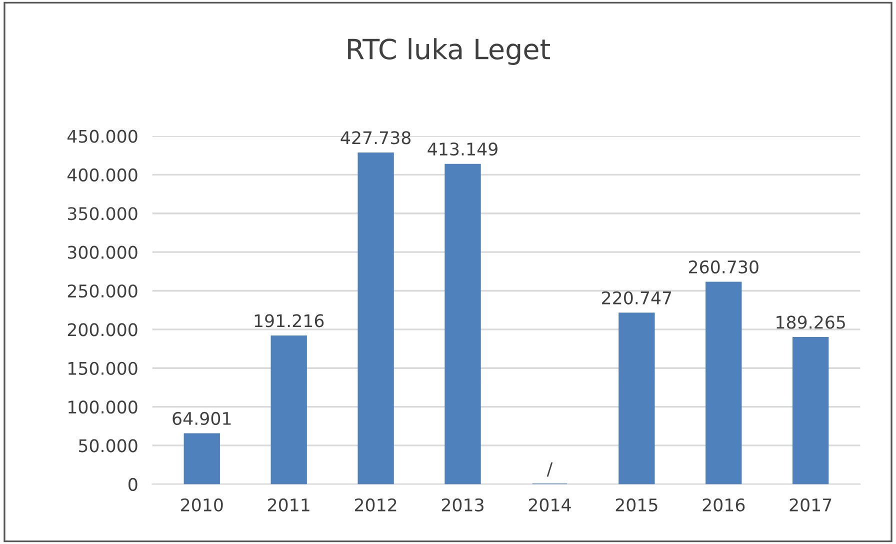  What do you see at coordinates (810, 322) in the screenshot?
I see `data-label: 189.265` at bounding box center [810, 322].